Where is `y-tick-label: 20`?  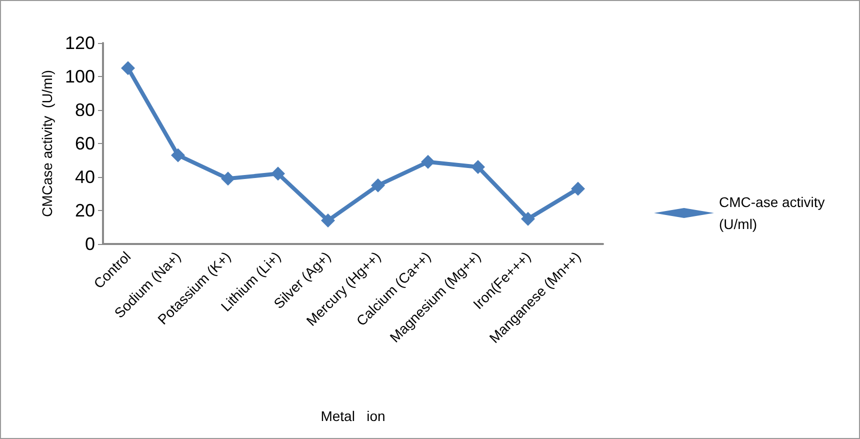
y-tick-label: 20 is located at coordinates (84, 210).